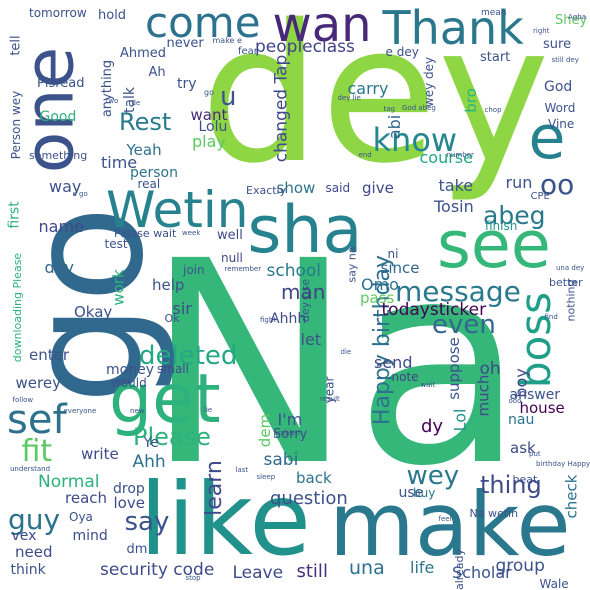  What do you see at coordinates (470, 100) in the screenshot?
I see `cloud-word-bro: bro` at bounding box center [470, 100].